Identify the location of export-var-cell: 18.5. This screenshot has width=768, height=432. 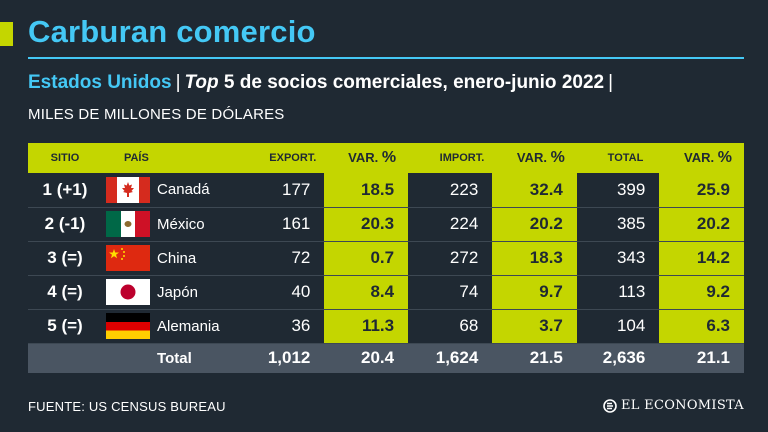
(366, 190).